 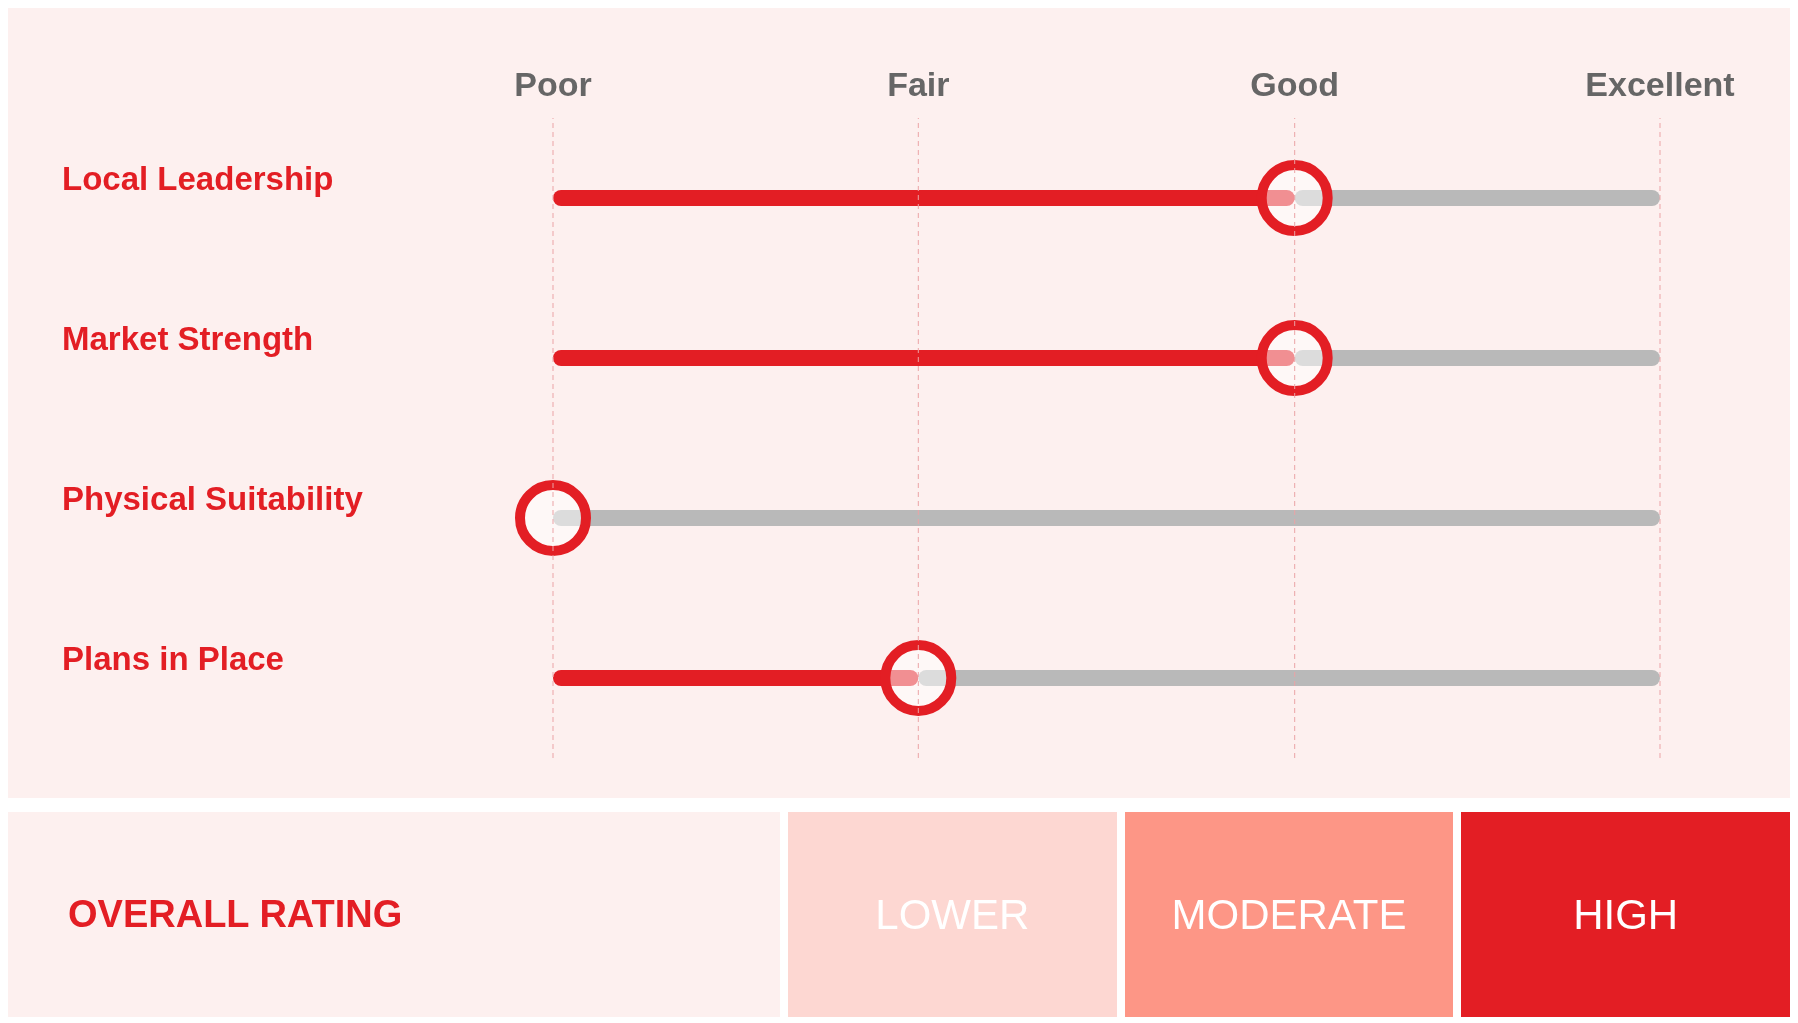 What do you see at coordinates (1660, 84) in the screenshot?
I see `ref-line-label: Excellent` at bounding box center [1660, 84].